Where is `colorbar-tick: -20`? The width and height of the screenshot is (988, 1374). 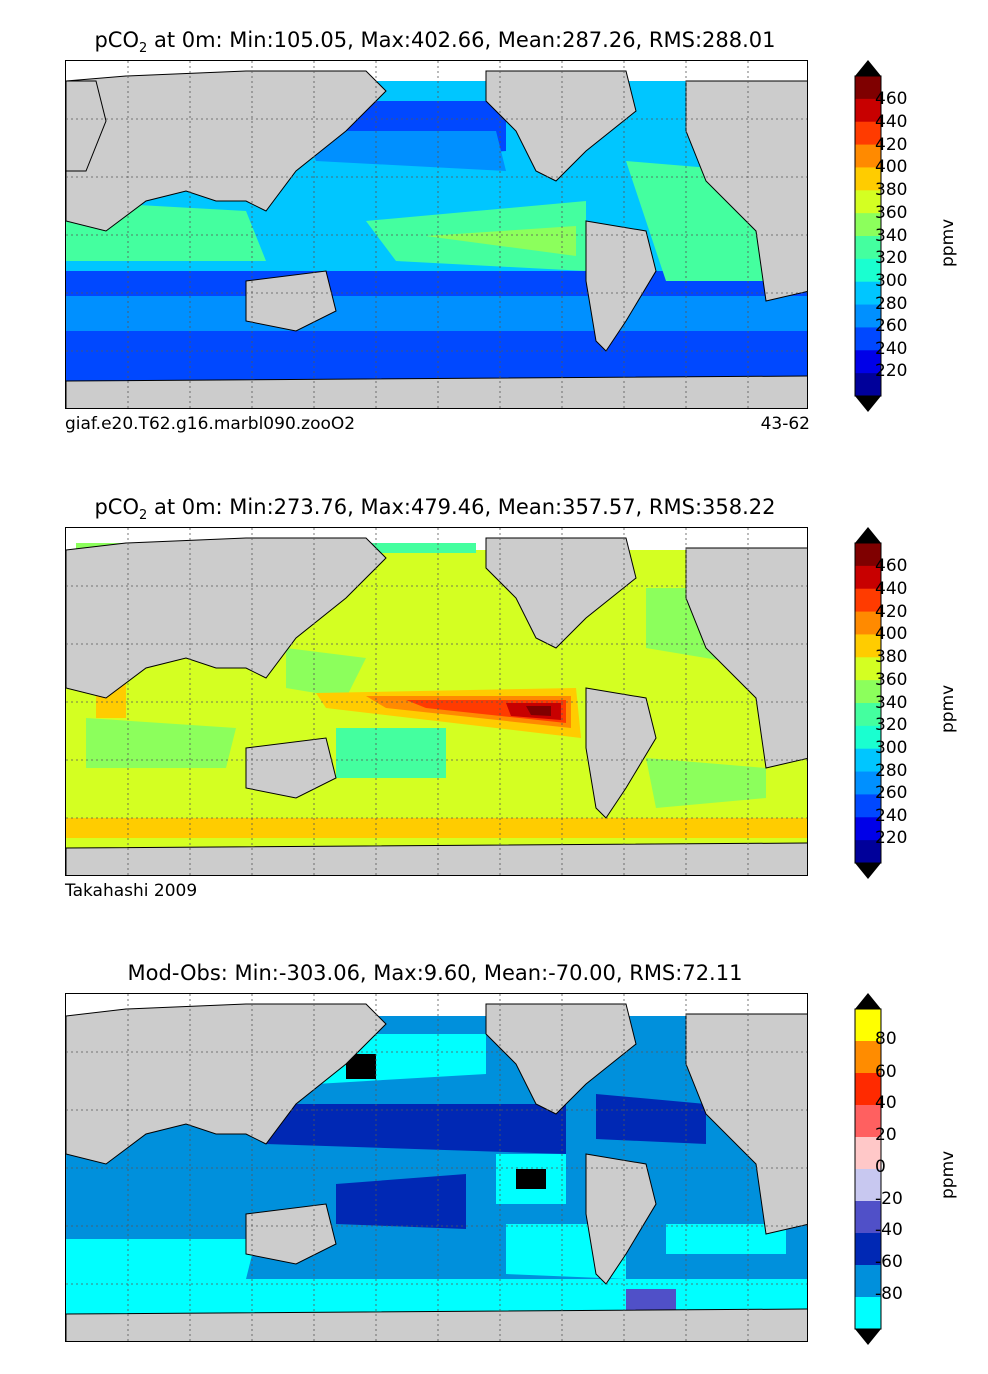 colorbar-tick: -20 is located at coordinates (889, 1199).